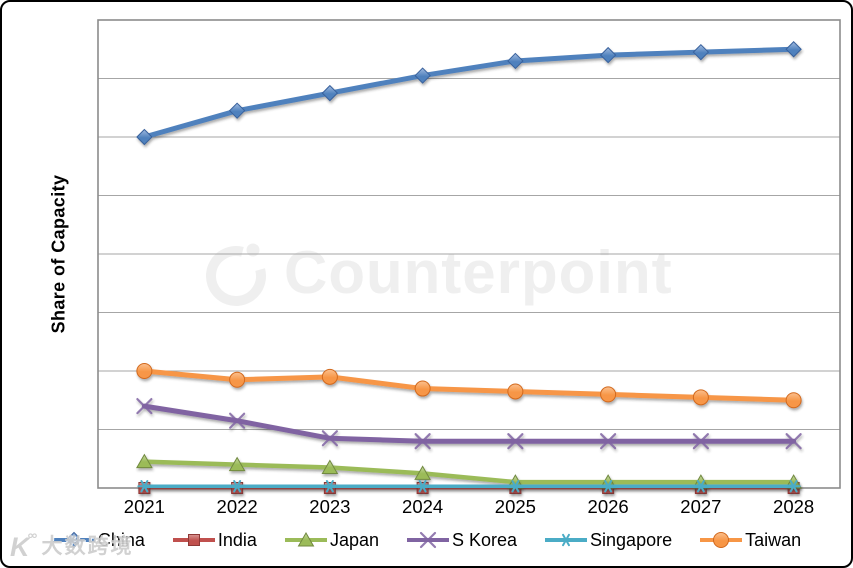  Describe the element at coordinates (237, 540) in the screenshot. I see `legend-label: India` at that location.